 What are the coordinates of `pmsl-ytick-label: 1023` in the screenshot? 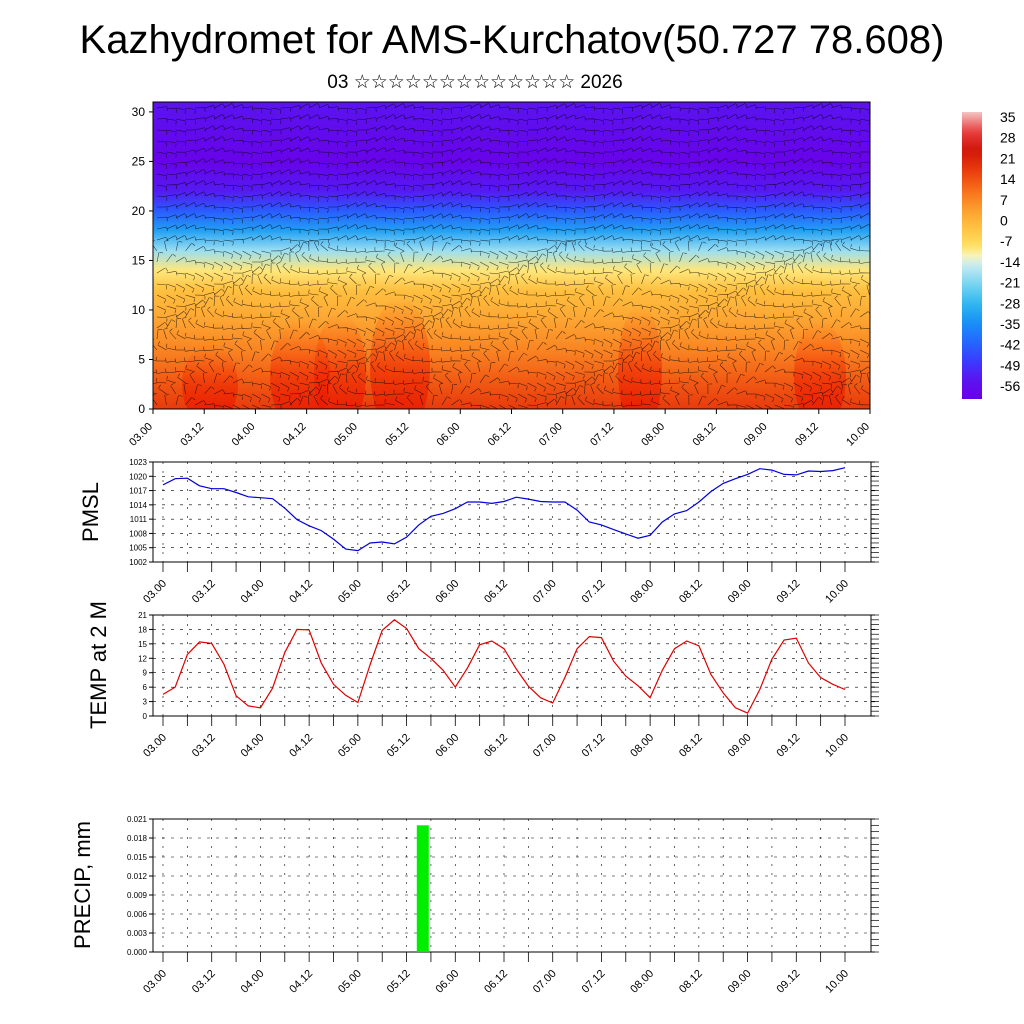 It's located at (138, 462).